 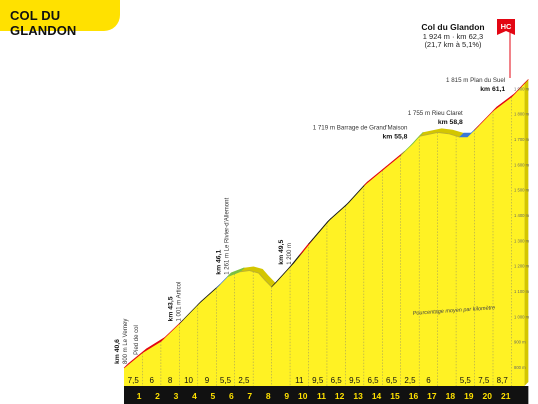 What do you see at coordinates (522, 291) in the screenshot?
I see `y-tick-label: 1 100 m` at bounding box center [522, 291].